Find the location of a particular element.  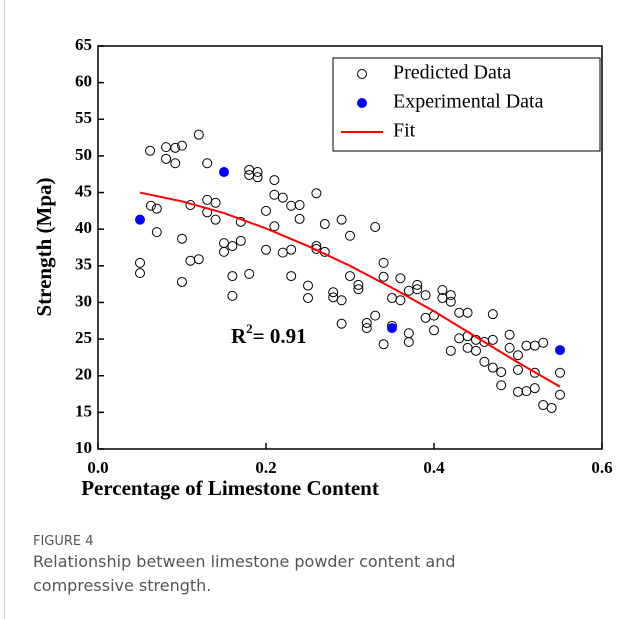

y-tick-label: 45 is located at coordinates (83, 190).